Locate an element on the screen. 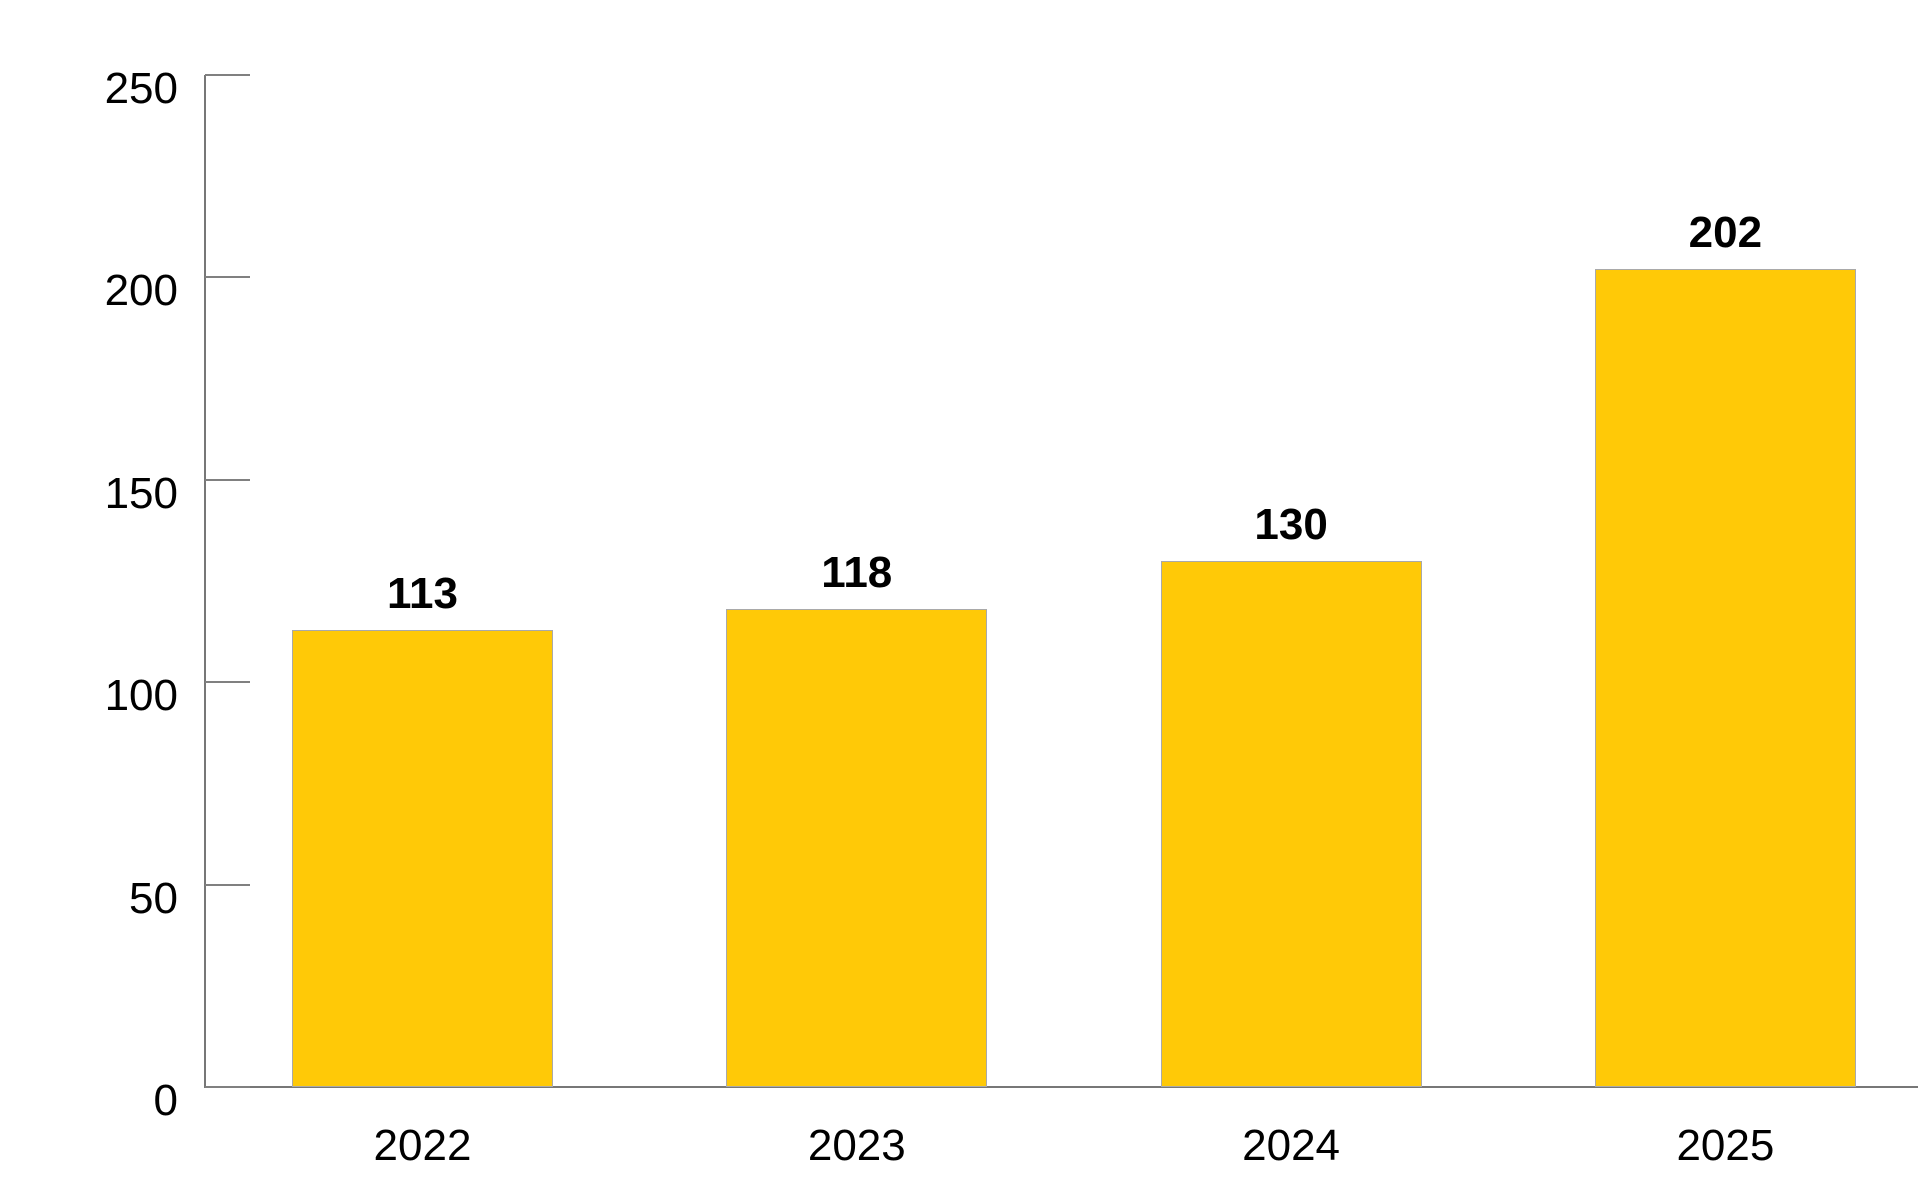 Image resolution: width=1920 pixels, height=1200 pixels. bar-2024 is located at coordinates (1291, 823).